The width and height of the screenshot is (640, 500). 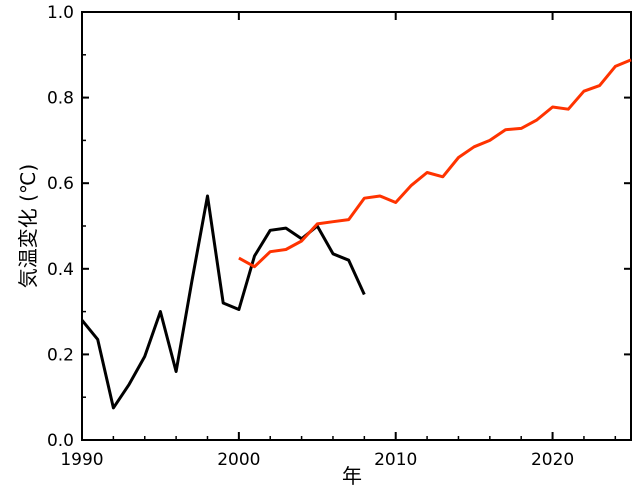 I want to click on y-tick-label: 0.2, so click(x=60, y=355).